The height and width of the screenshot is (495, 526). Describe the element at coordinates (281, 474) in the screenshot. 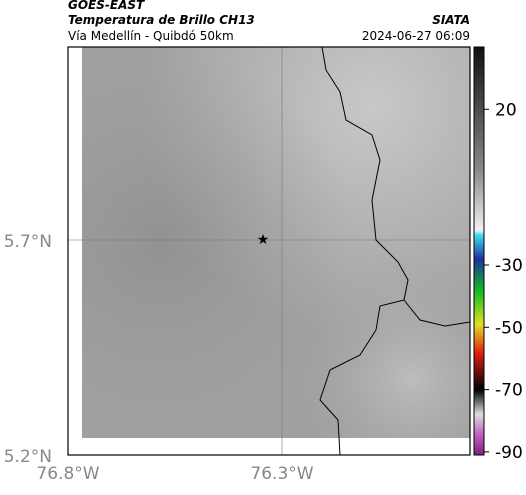

I see `x-tick-label: 76.3°W` at that location.